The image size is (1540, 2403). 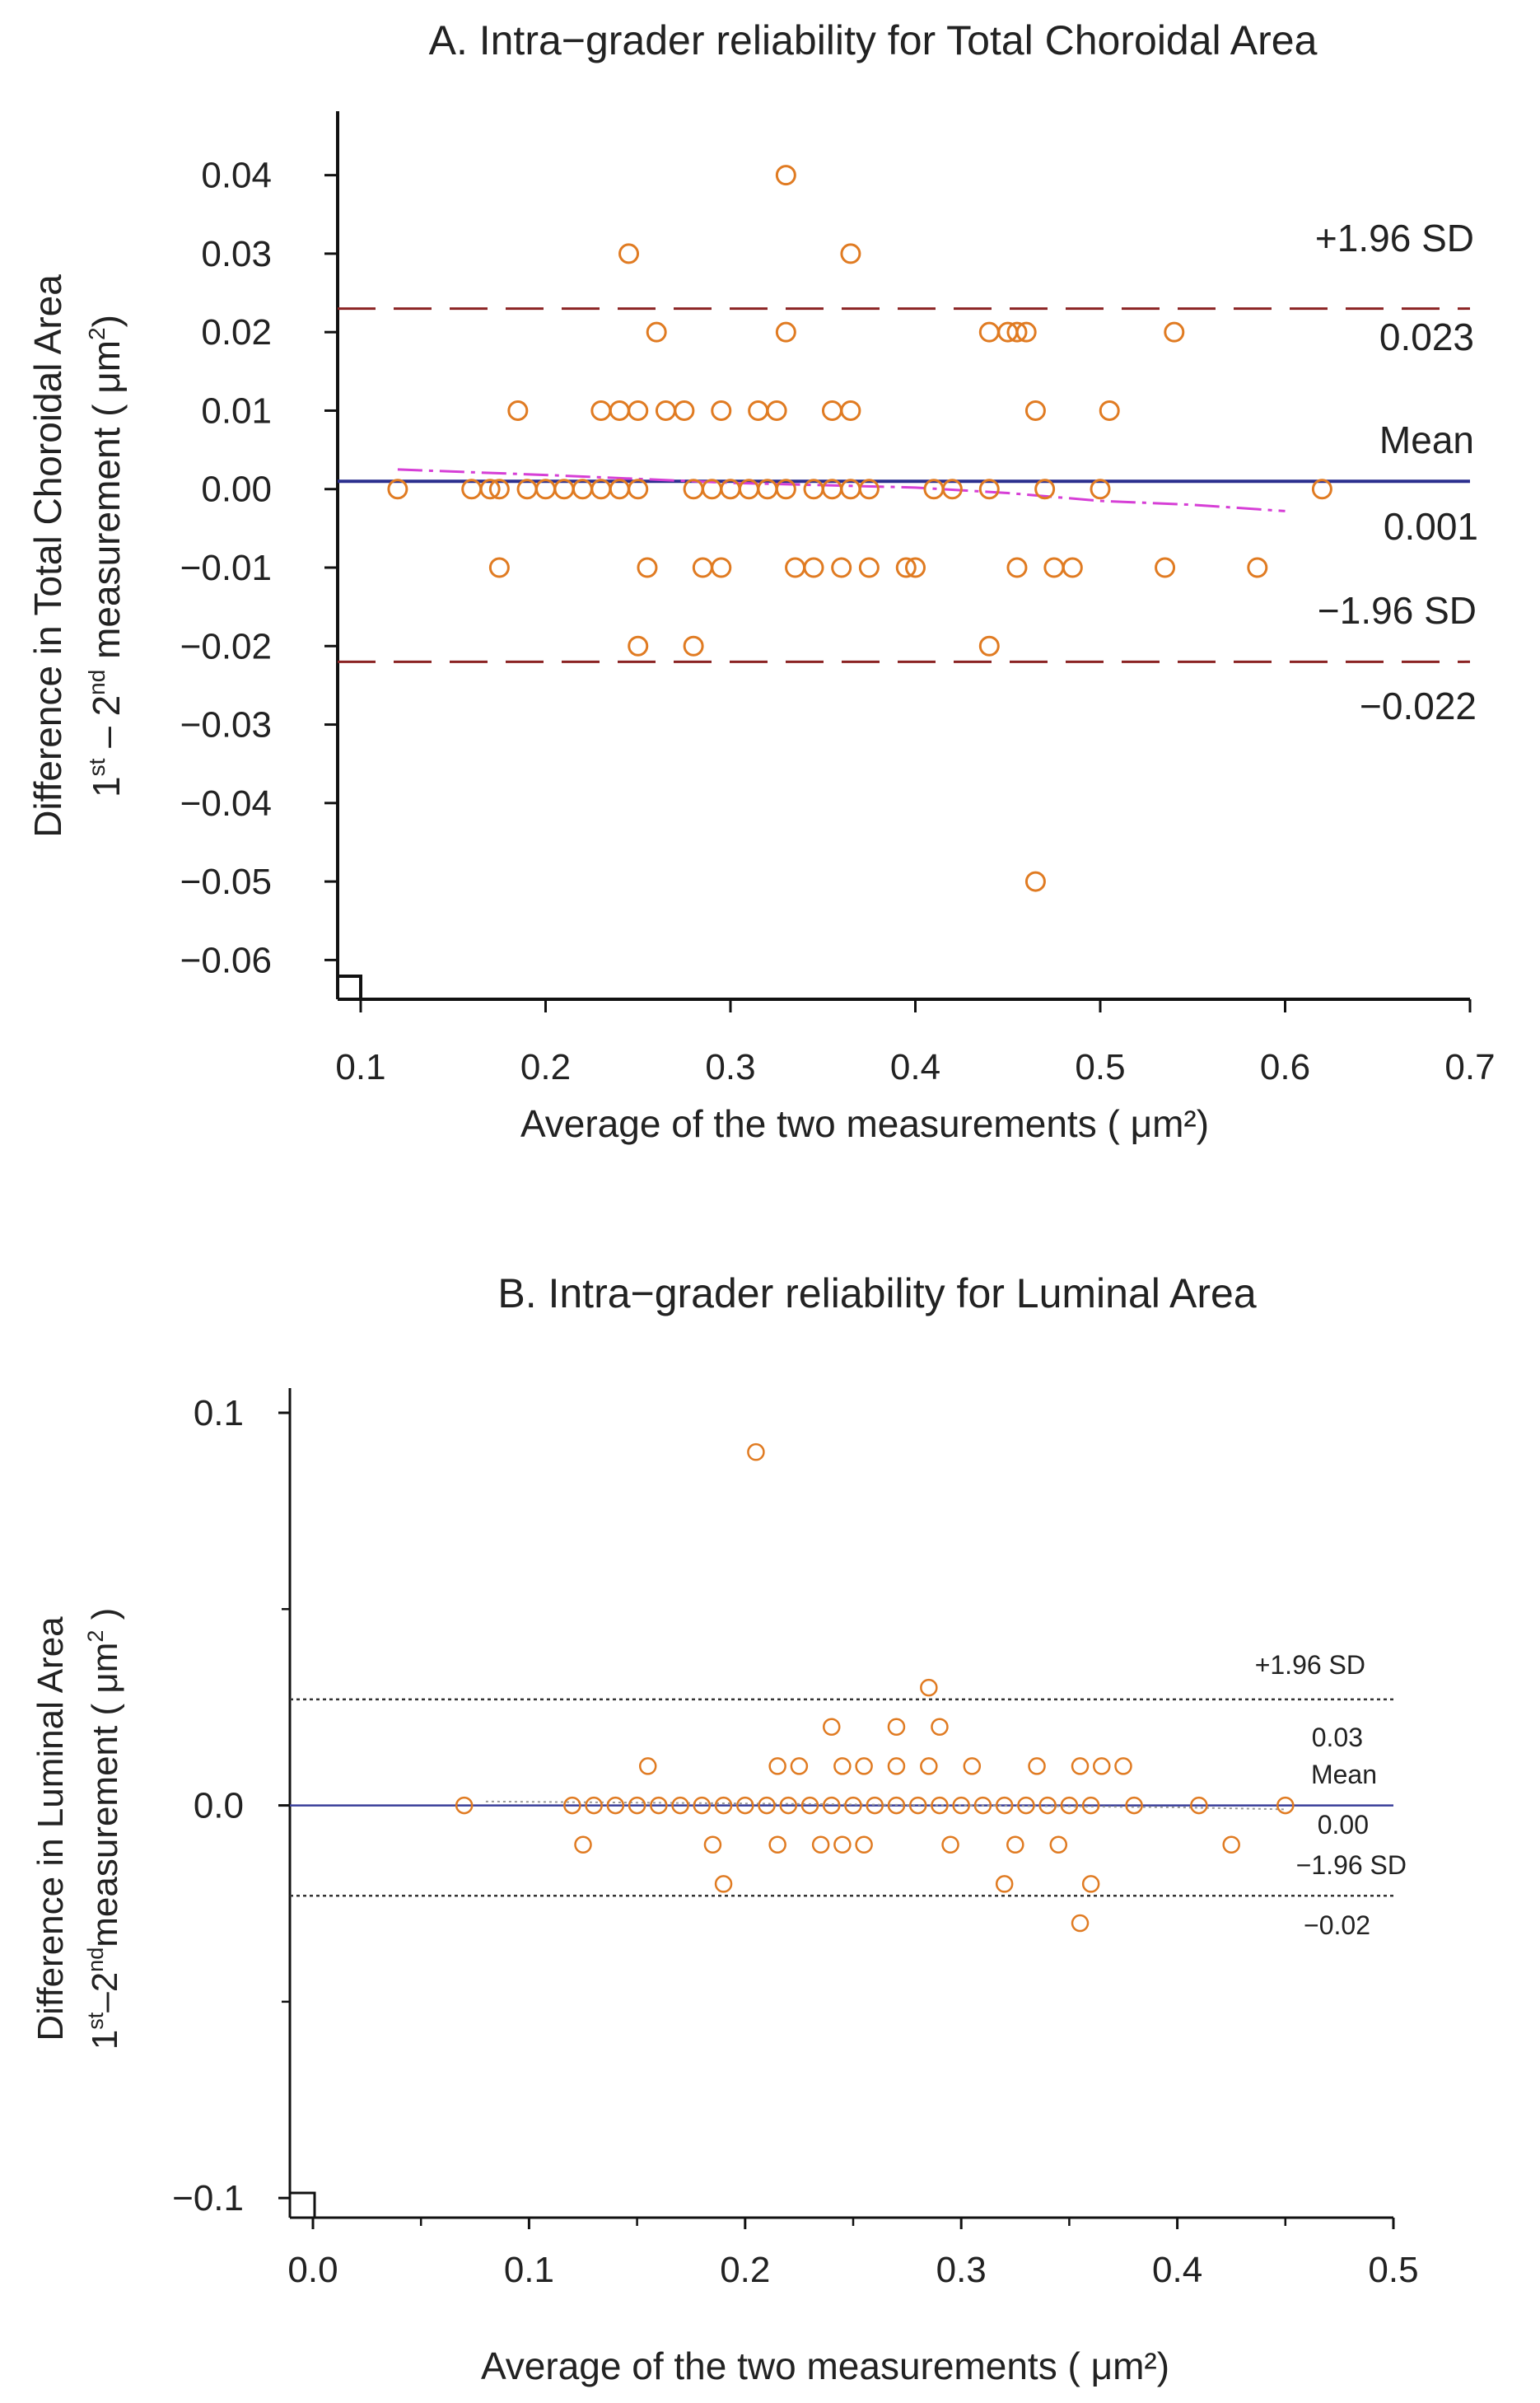 What do you see at coordinates (208, 2198) in the screenshot?
I see `y-tick-label: −0.1` at bounding box center [208, 2198].